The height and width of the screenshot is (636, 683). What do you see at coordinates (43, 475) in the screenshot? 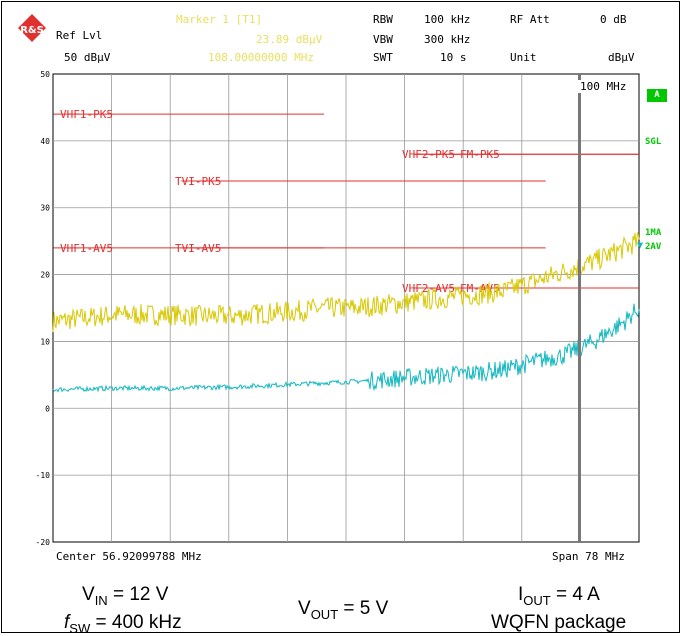
I see `y-tick-label: -10` at bounding box center [43, 475].